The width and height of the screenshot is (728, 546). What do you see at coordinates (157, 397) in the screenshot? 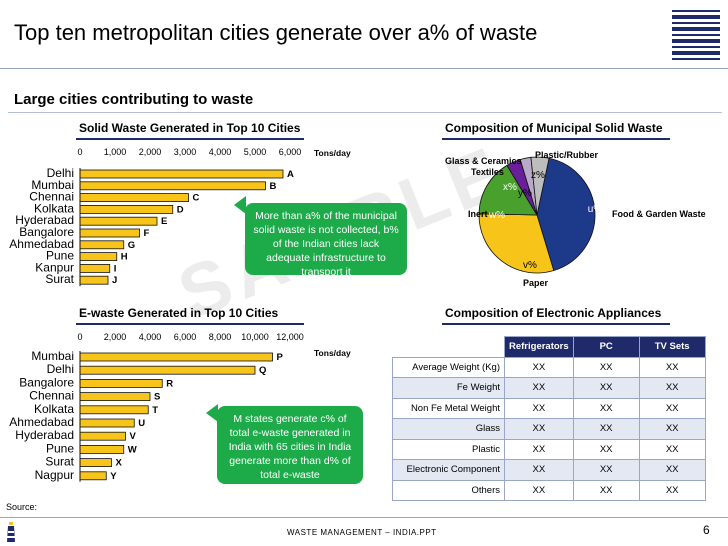
I see `bar-data-label: S` at bounding box center [157, 397].